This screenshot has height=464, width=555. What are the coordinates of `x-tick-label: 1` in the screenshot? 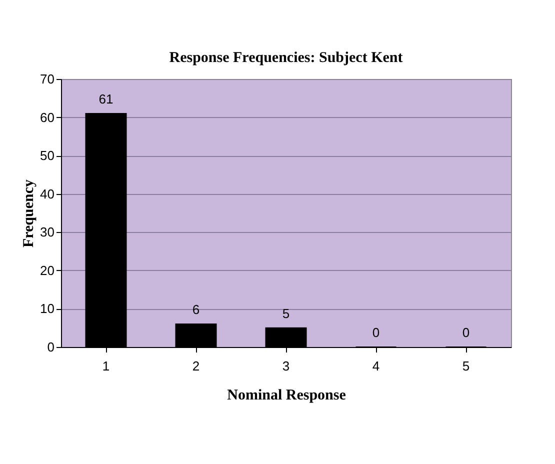 It's located at (106, 366).